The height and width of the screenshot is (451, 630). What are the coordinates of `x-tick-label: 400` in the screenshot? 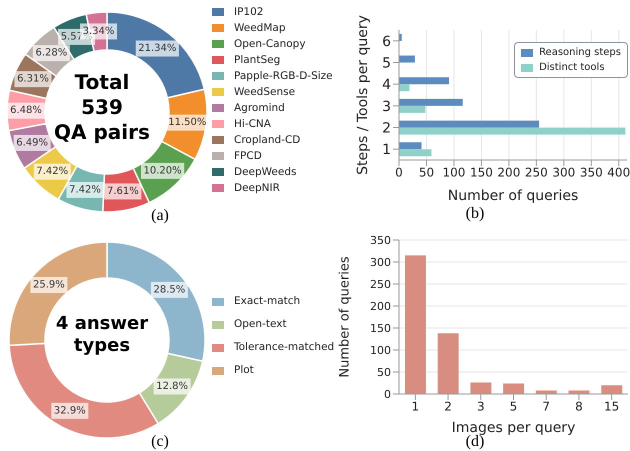 It's located at (618, 173).